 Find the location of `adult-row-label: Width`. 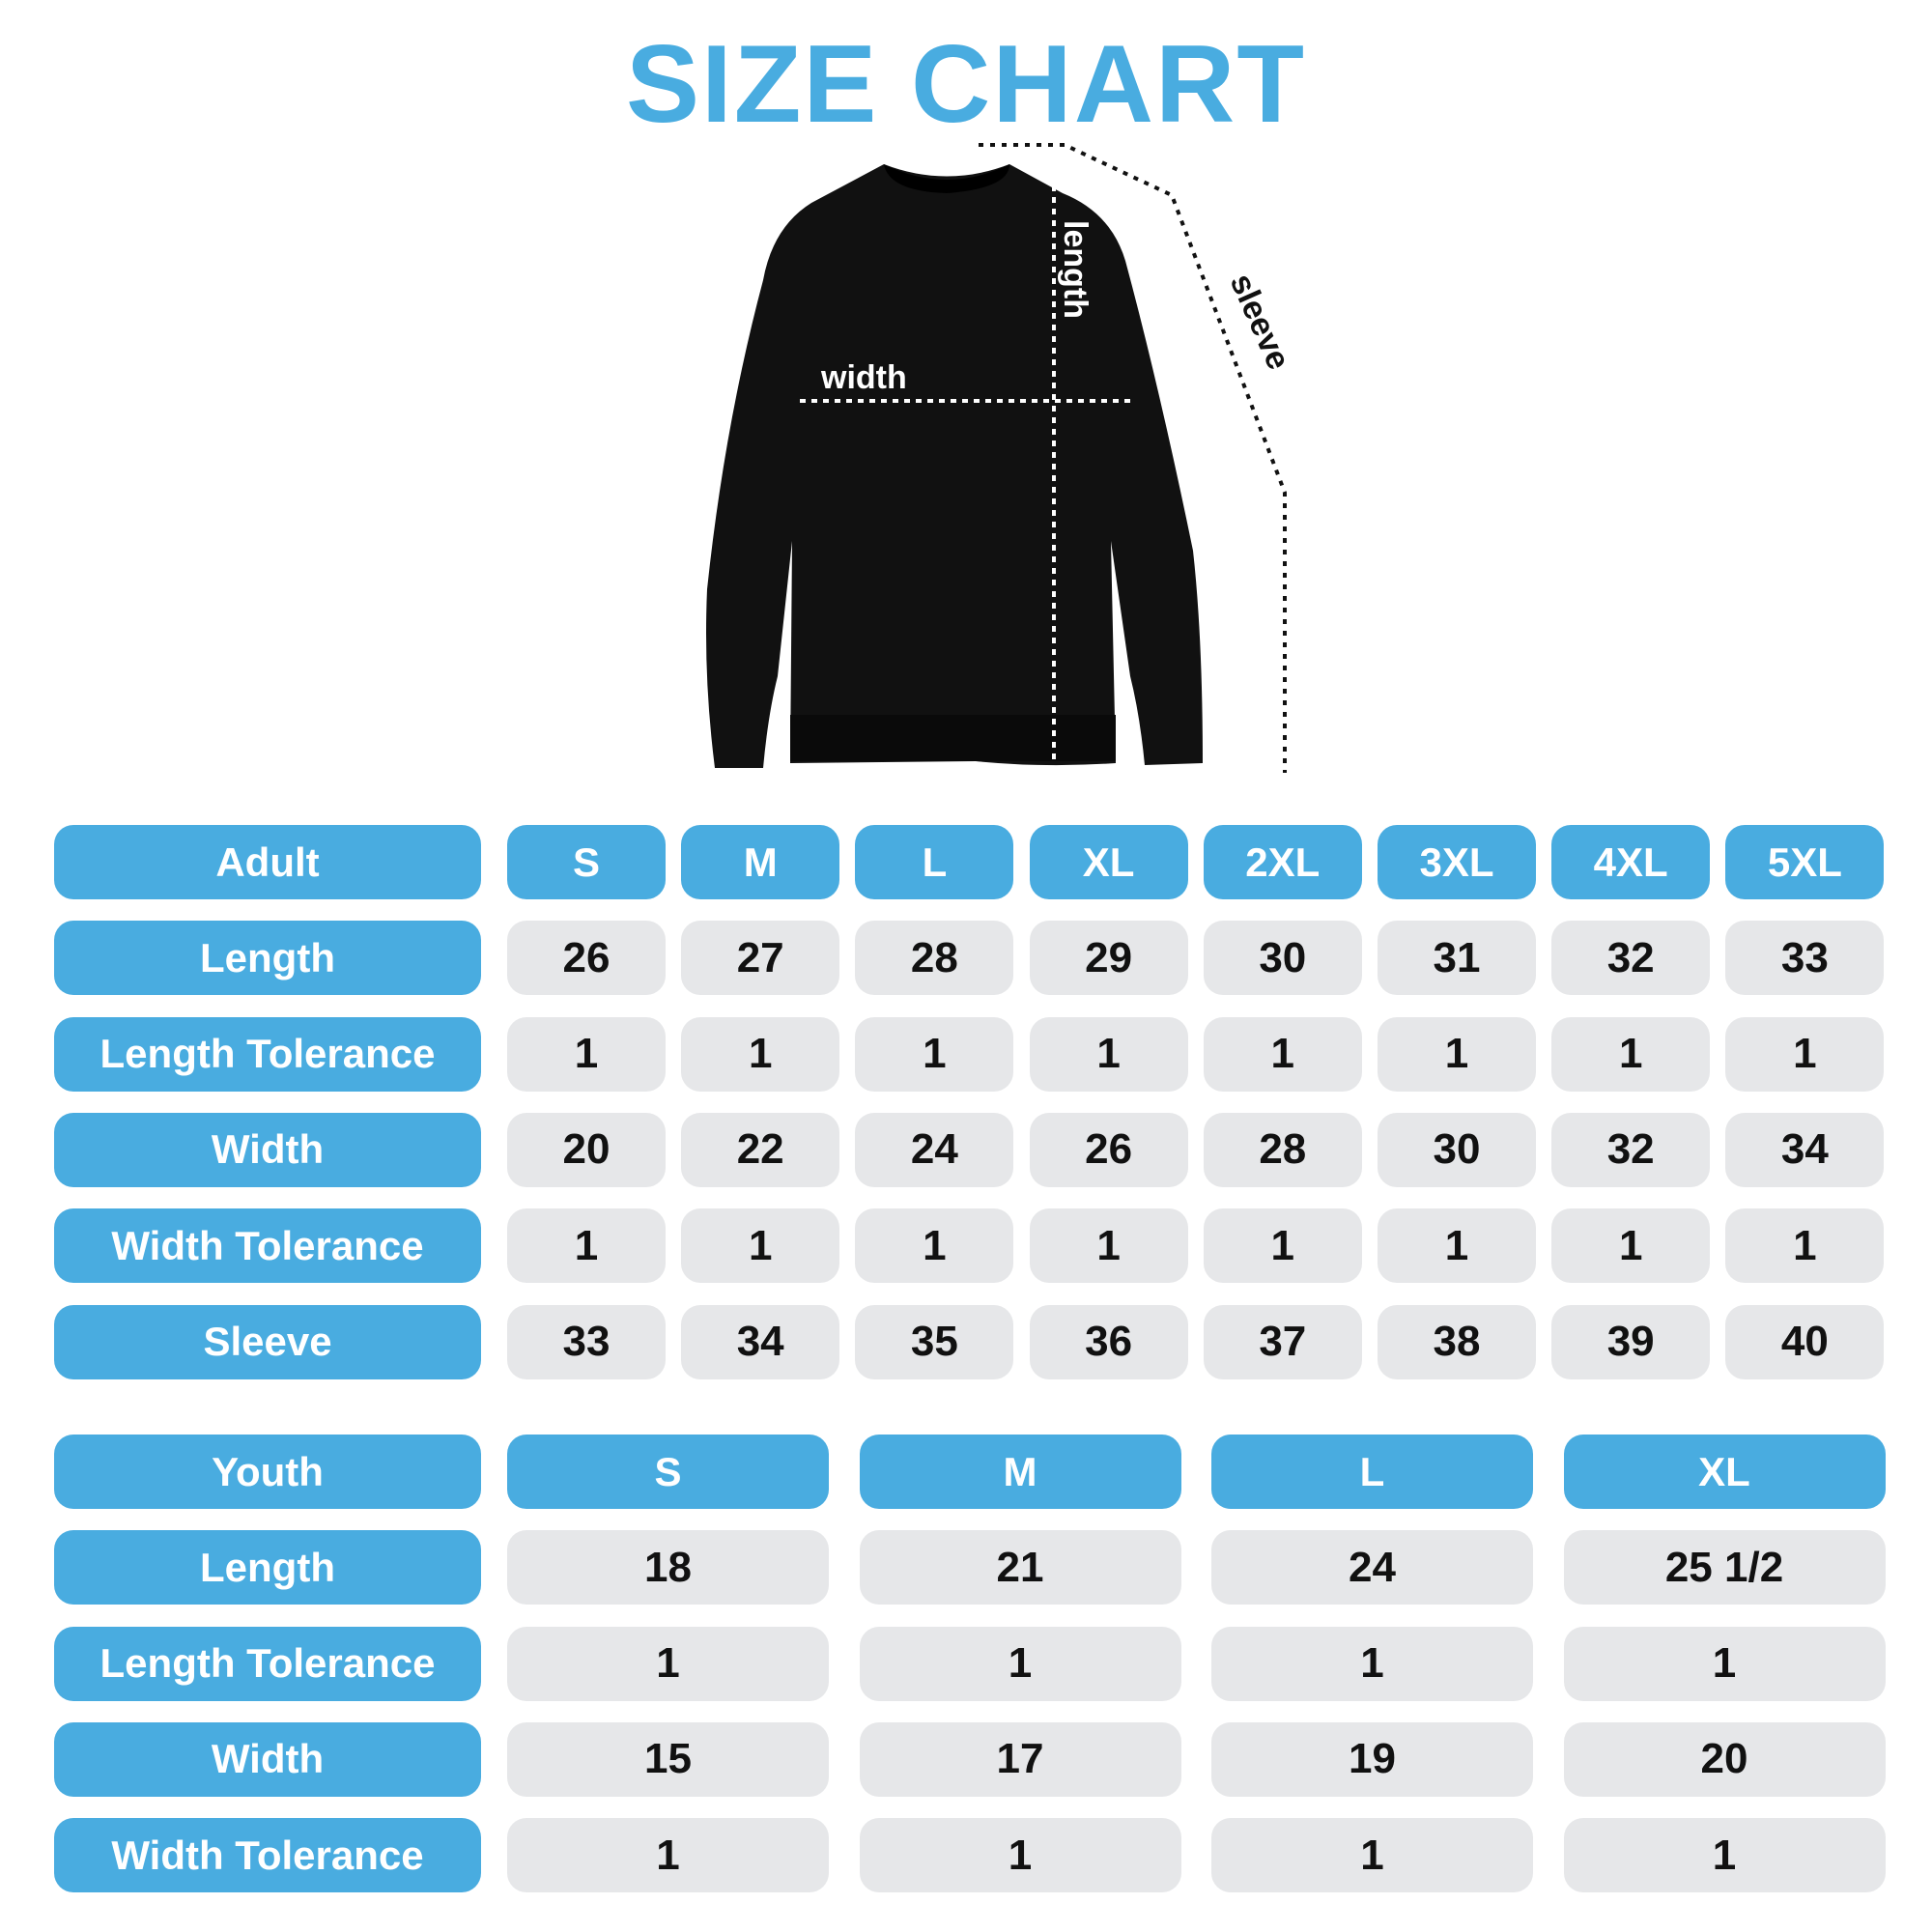

adult-row-label: Width is located at coordinates (267, 1149).